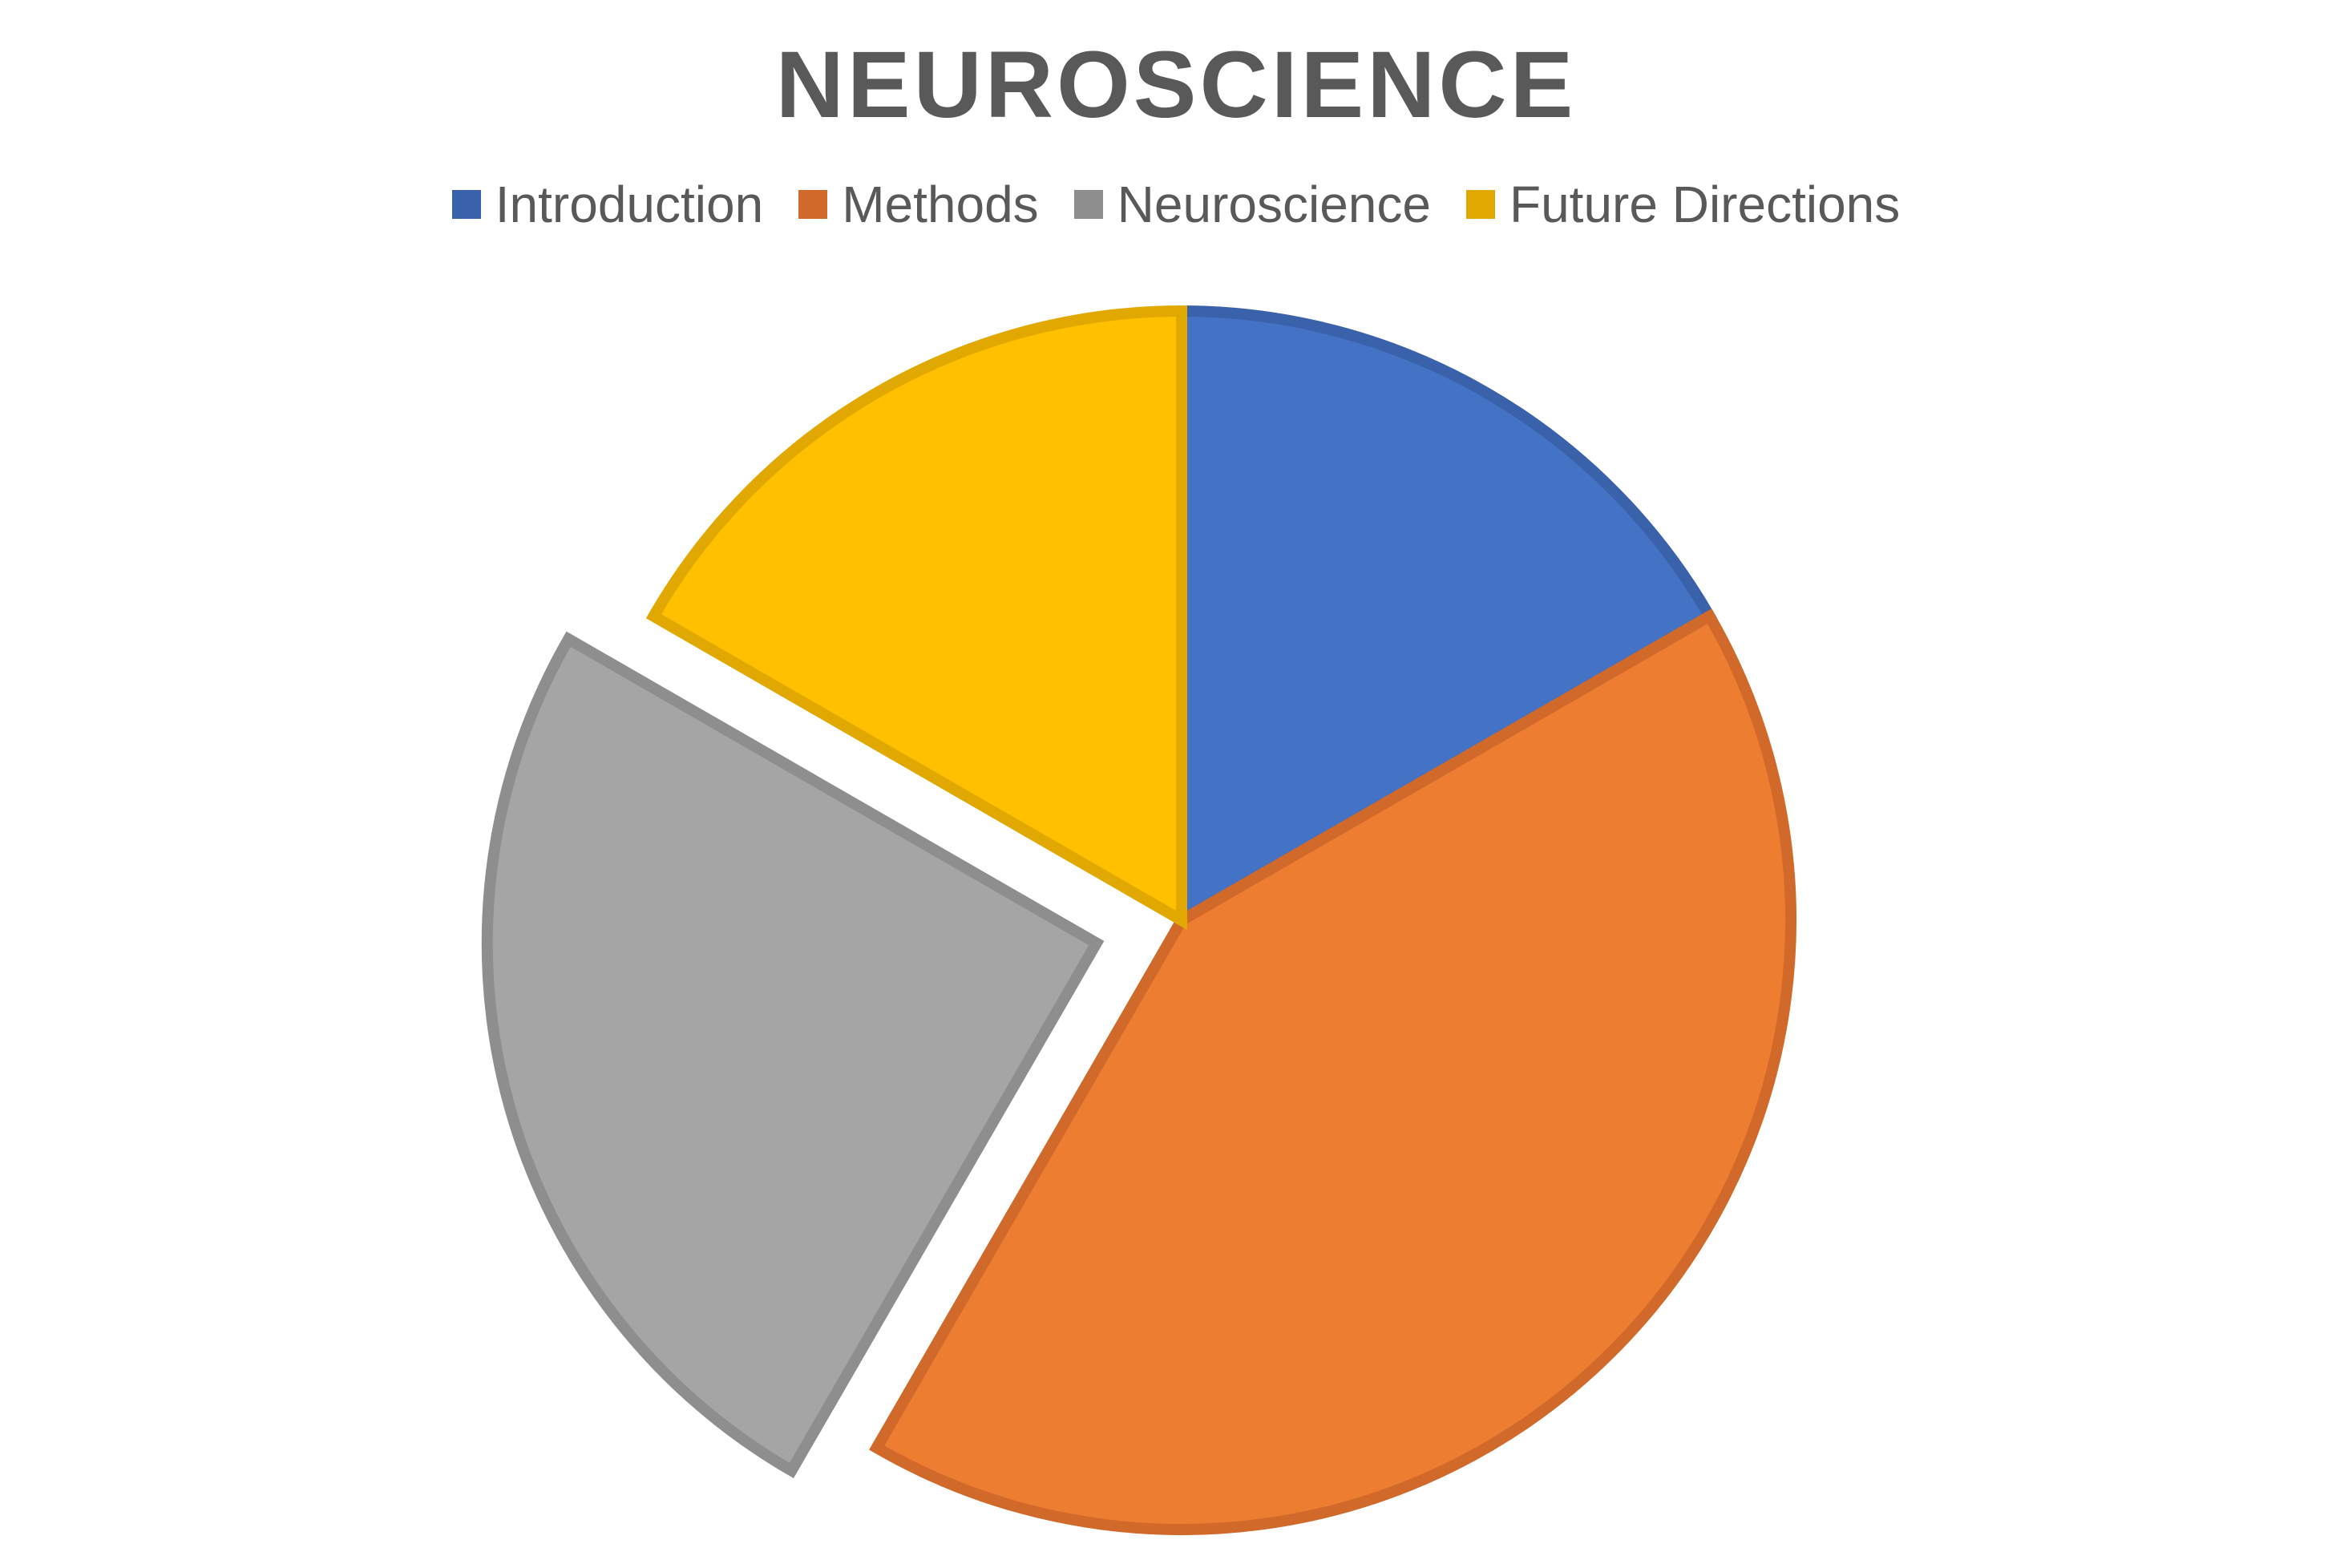  I want to click on legend-item-future-directions: Future Directions, so click(1683, 204).